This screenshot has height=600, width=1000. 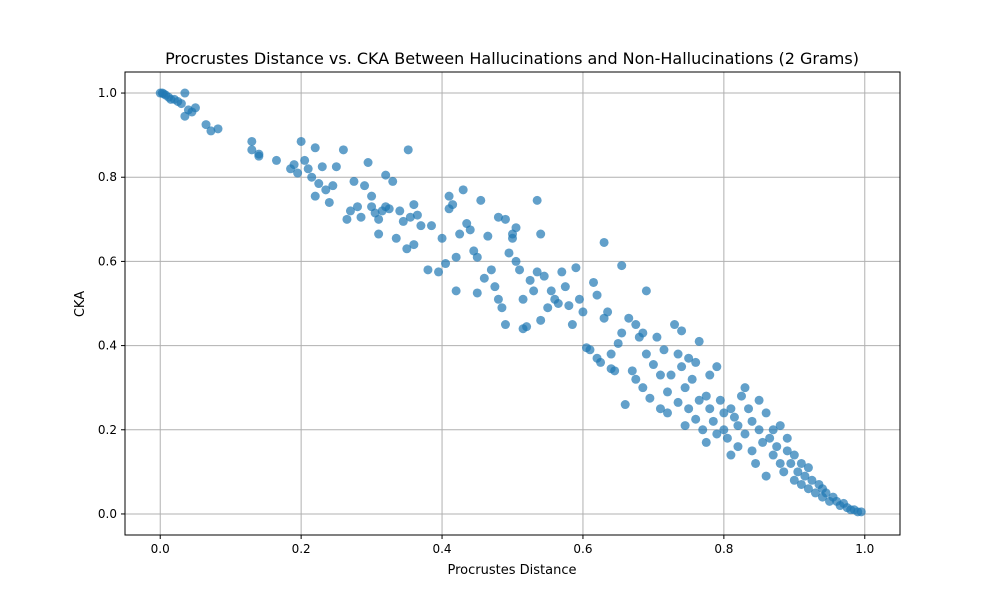 What do you see at coordinates (512, 570) in the screenshot?
I see `x-axis-label: Procrustes Distance` at bounding box center [512, 570].